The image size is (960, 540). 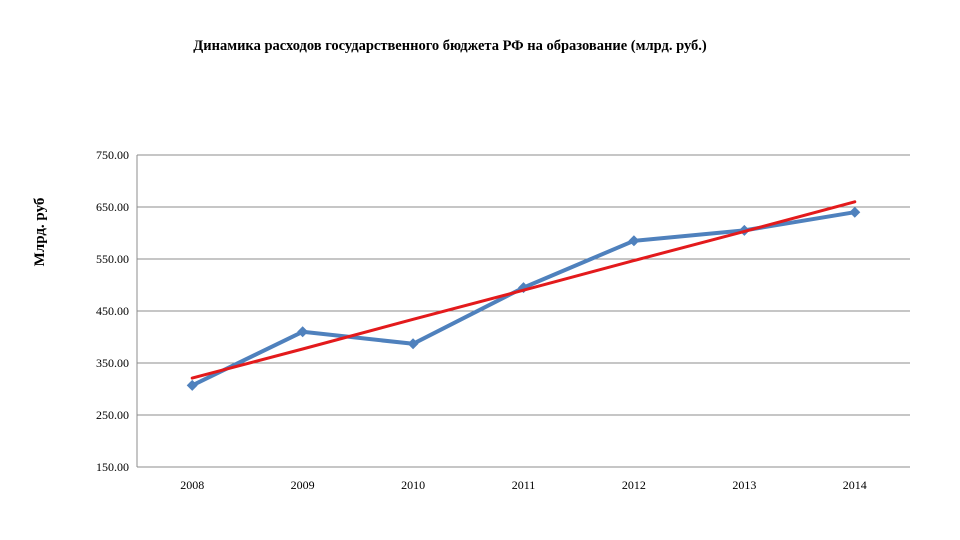 What do you see at coordinates (112, 467) in the screenshot?
I see `y-tick-label: 150.00` at bounding box center [112, 467].